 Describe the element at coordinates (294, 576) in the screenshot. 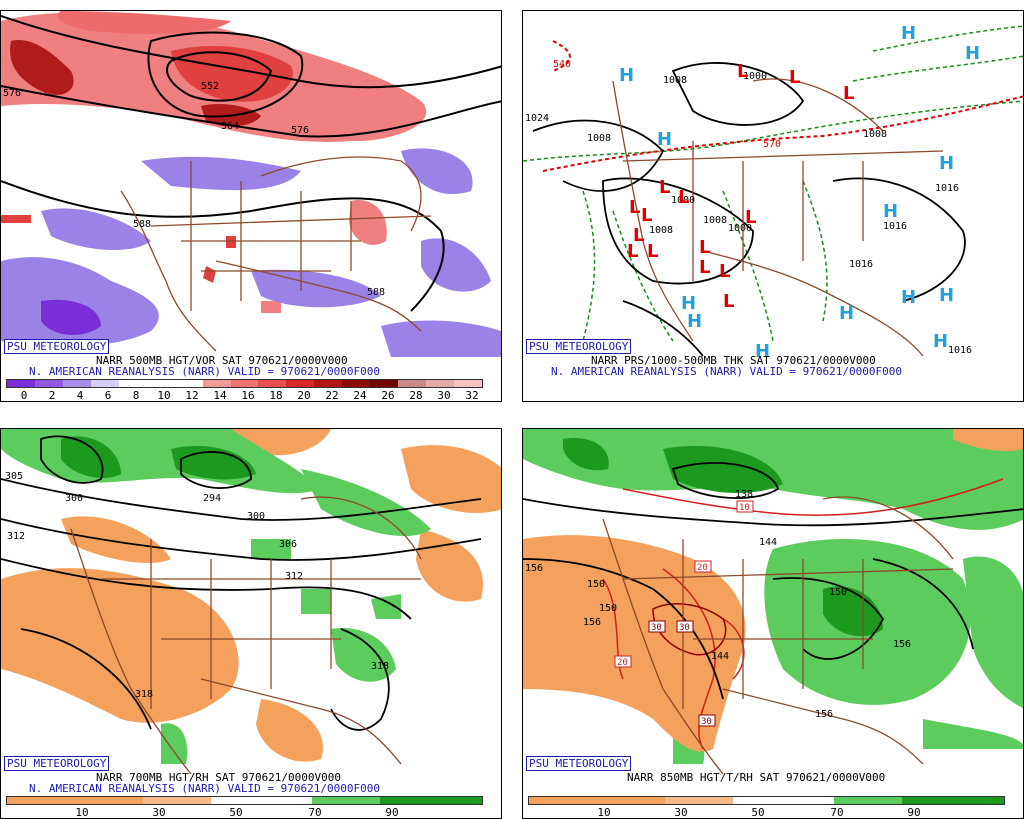

I see `height-label: 312` at that location.